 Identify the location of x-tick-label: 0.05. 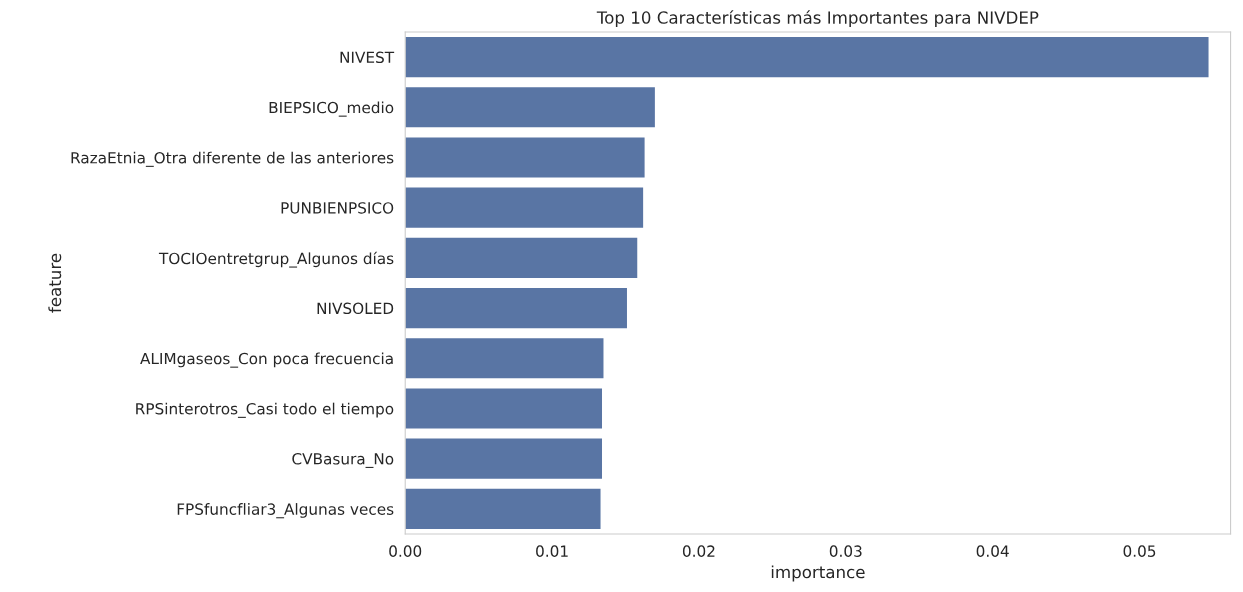
(1139, 551).